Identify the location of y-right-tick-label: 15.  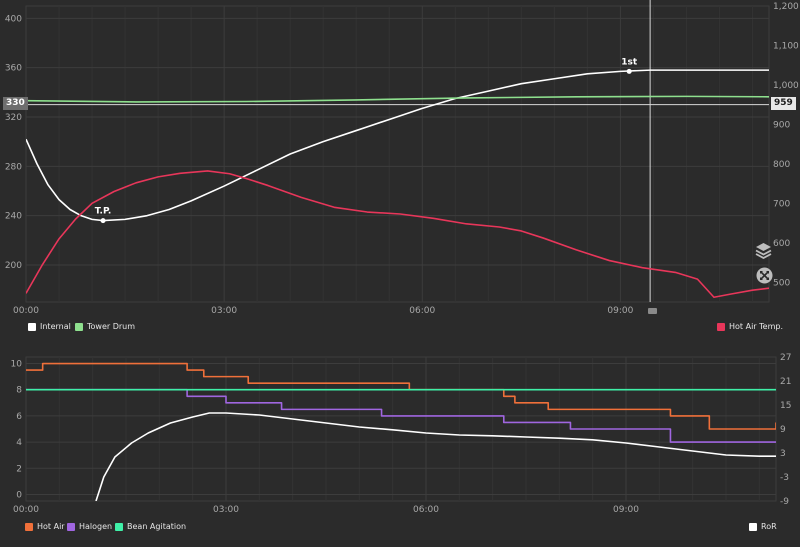
(785, 406).